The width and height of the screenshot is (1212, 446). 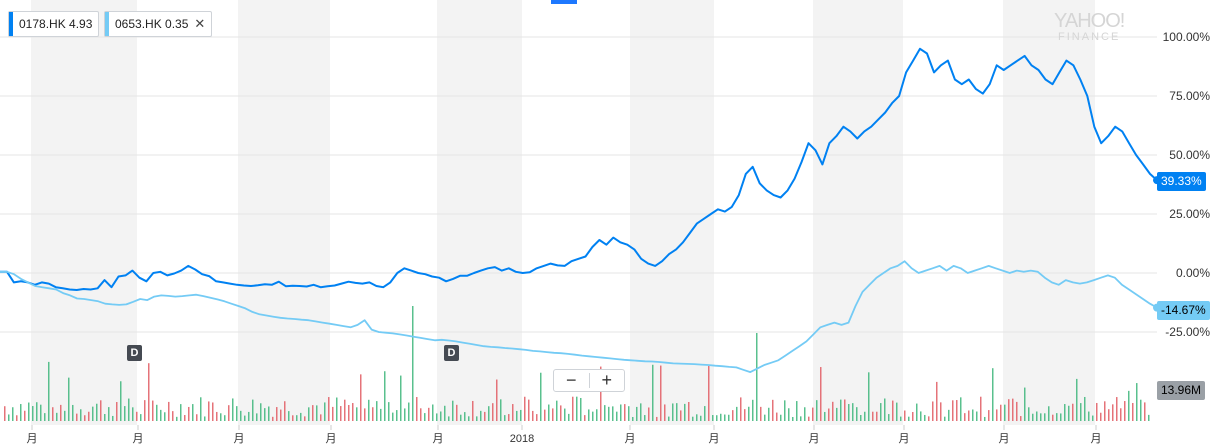 I want to click on zoom-out-button: −, so click(x=571, y=380).